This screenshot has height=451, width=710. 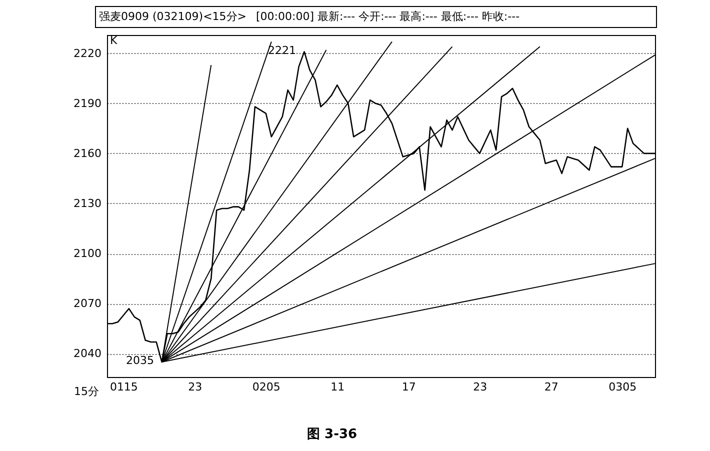 What do you see at coordinates (172, 17) in the screenshot?
I see `chart-title: 强麦0909 (032109)<15分>` at bounding box center [172, 17].